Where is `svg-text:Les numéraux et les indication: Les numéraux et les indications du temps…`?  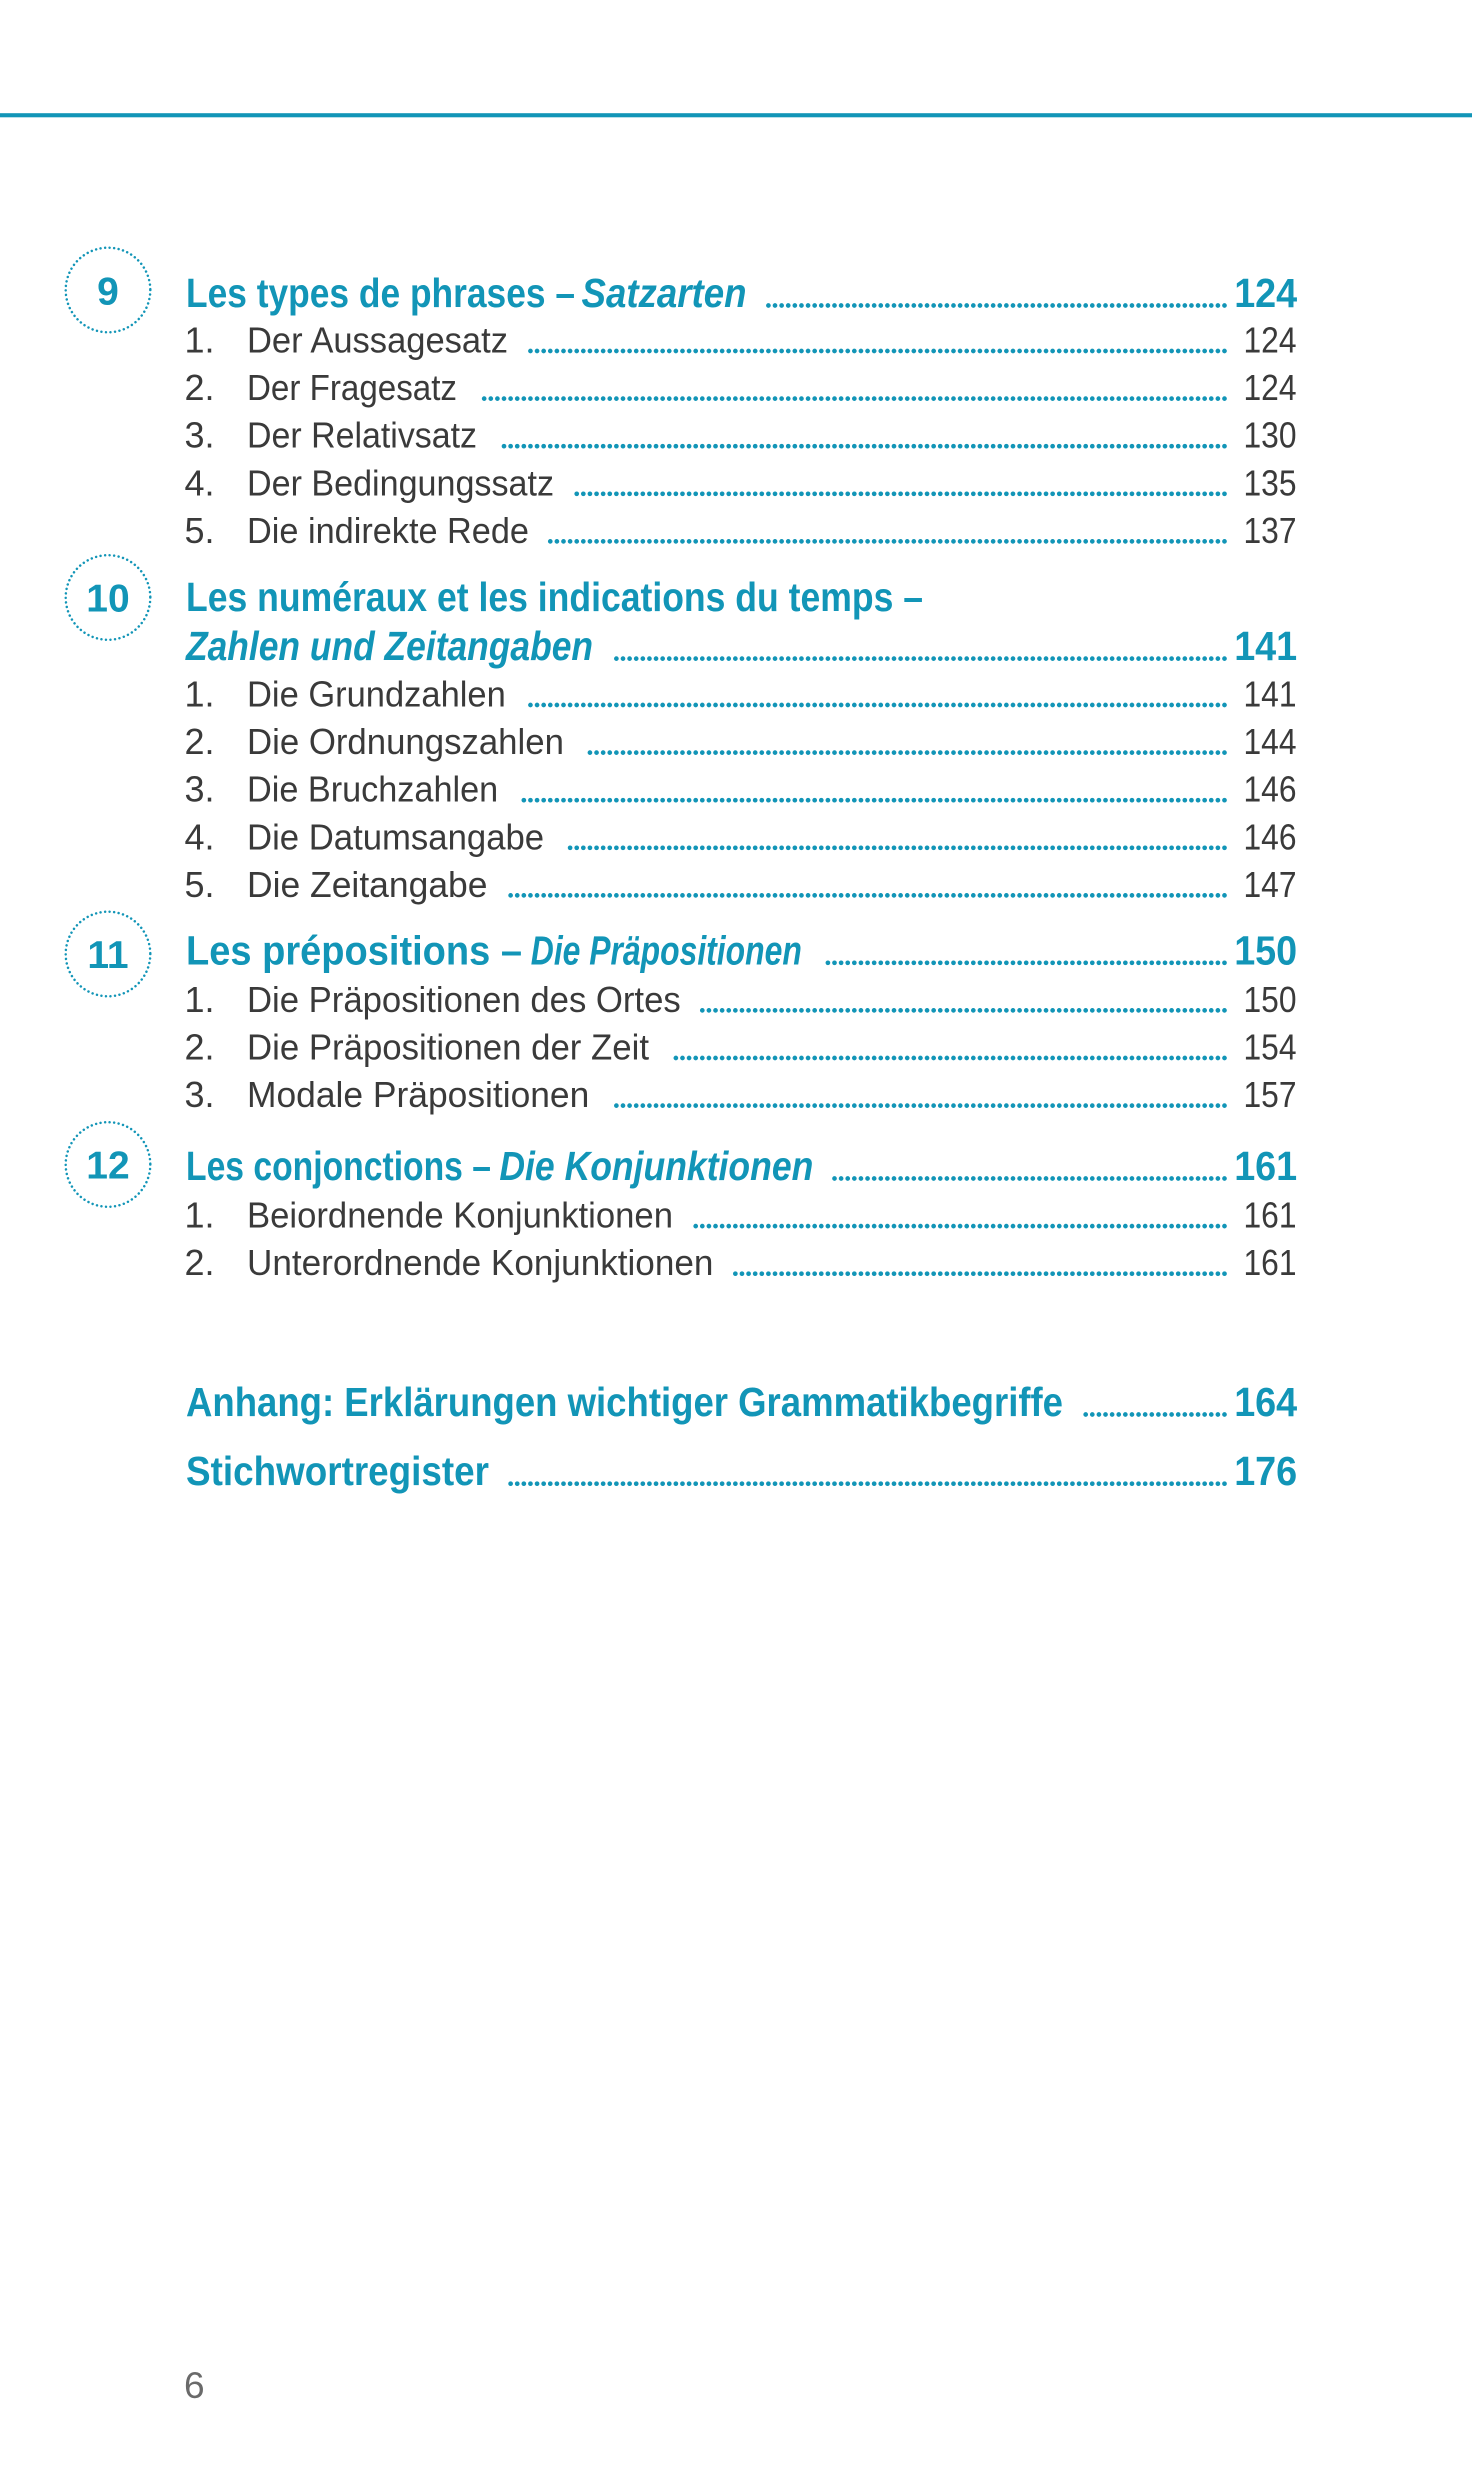 svg-text:Les numéraux et les indication: Les numéraux et les indications du temps… is located at coordinates (554, 597).